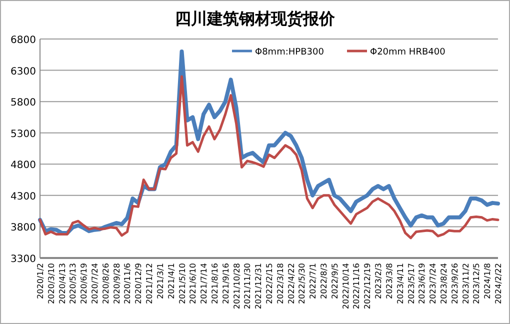 This screenshot has height=324, width=510. I want to click on x-tick-label: 2023/4/11, so click(400, 283).